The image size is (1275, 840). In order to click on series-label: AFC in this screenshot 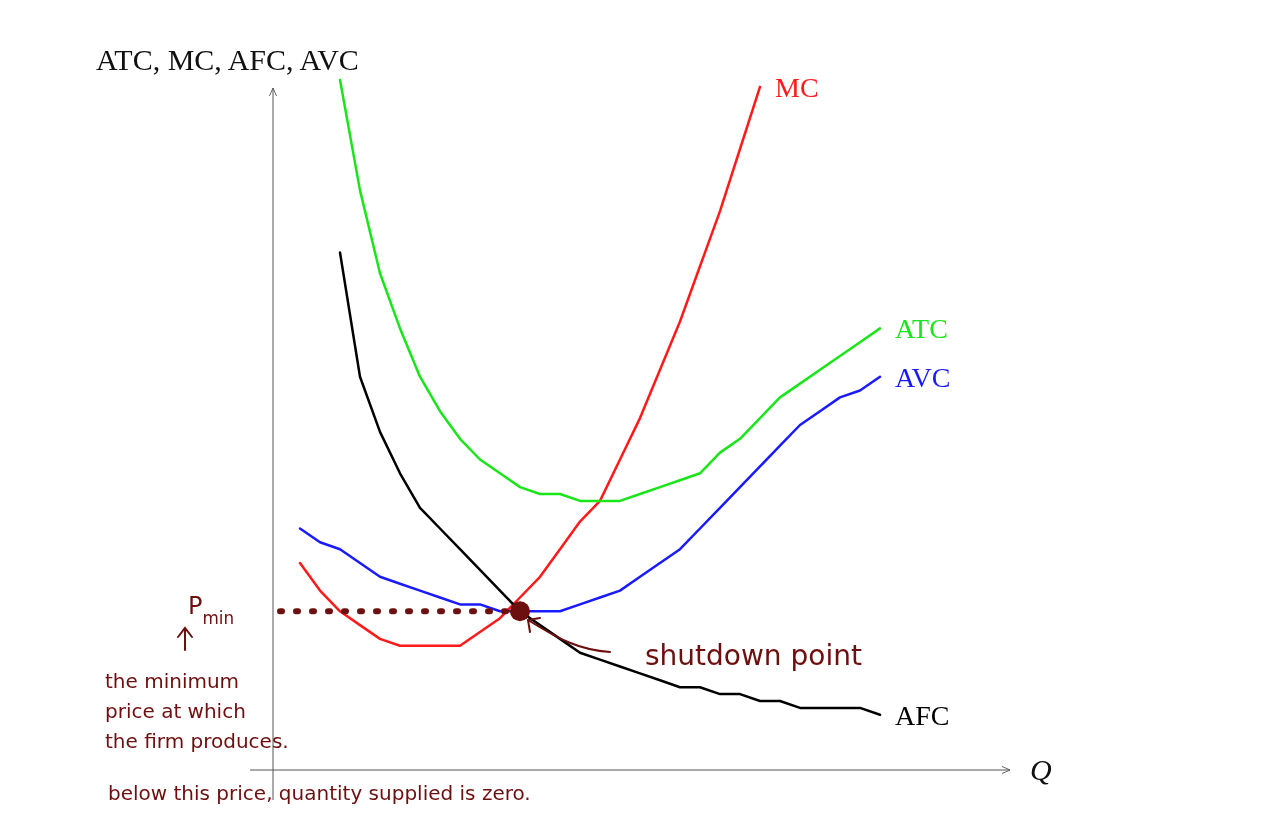, I will do `click(922, 715)`.